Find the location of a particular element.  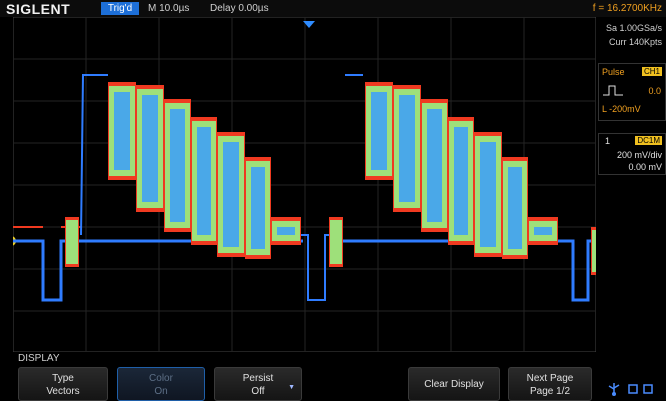

next-page-softkey: Next Page Page 1/2 is located at coordinates (550, 384).